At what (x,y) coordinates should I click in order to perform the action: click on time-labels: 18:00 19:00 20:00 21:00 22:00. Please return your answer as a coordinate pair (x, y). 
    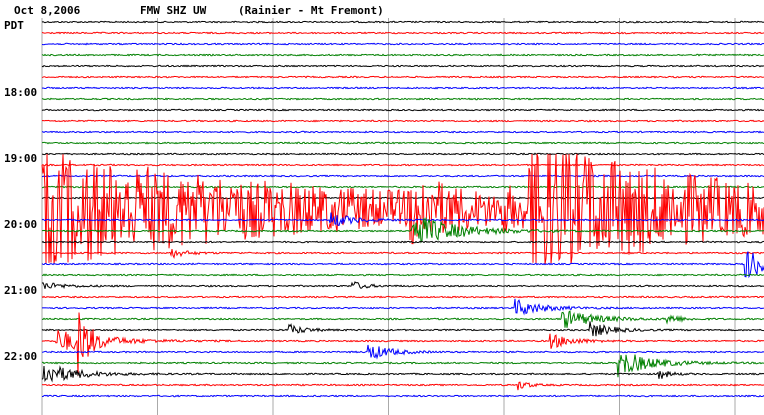
    Looking at the image, I should click on (20, 224).